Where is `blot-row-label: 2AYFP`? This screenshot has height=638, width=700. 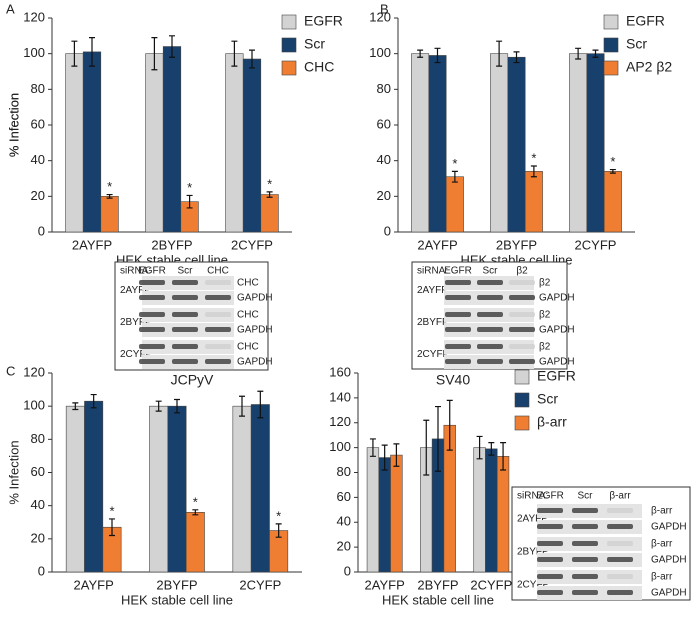 blot-row-label: 2AYFP is located at coordinates (432, 290).